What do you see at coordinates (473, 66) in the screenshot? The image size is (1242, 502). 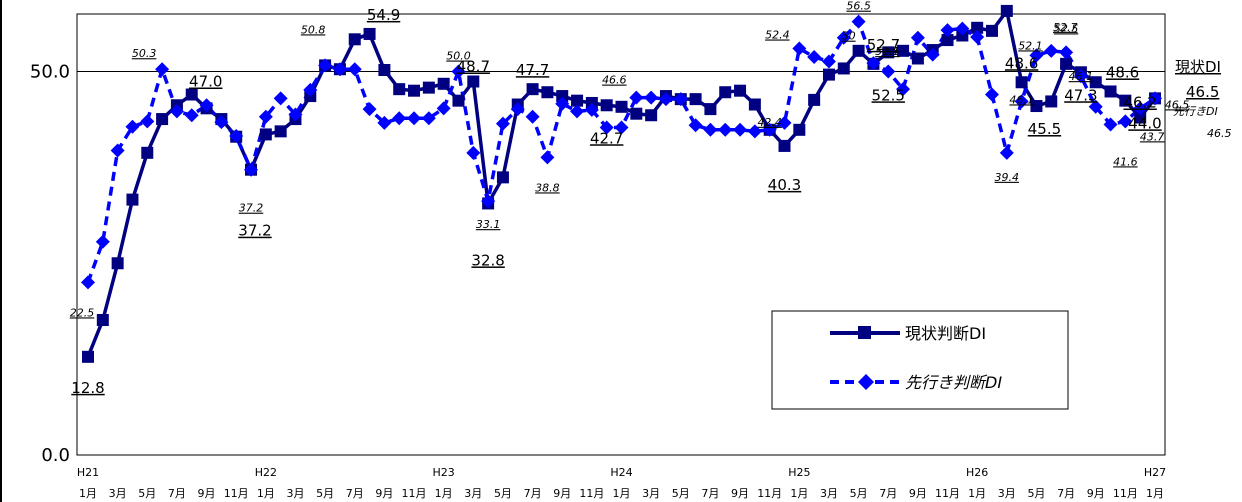 I see `actual-value-label: 48.7` at bounding box center [473, 66].